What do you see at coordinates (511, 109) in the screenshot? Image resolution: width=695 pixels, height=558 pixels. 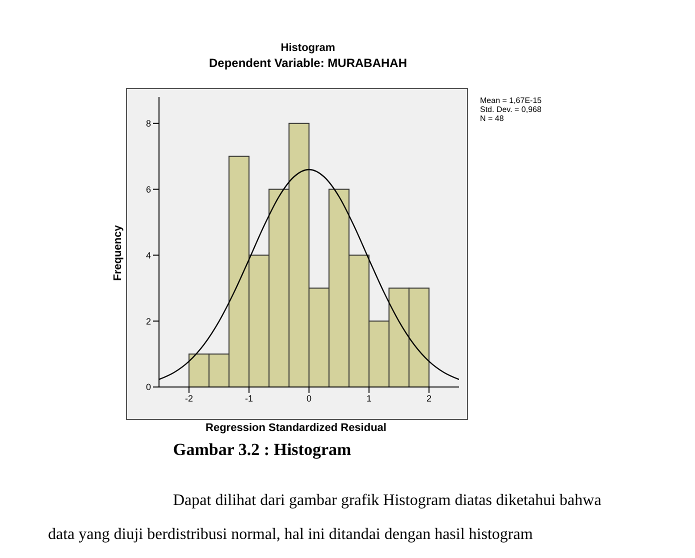 I see `text: Std. Dev. = 0,968` at bounding box center [511, 109].